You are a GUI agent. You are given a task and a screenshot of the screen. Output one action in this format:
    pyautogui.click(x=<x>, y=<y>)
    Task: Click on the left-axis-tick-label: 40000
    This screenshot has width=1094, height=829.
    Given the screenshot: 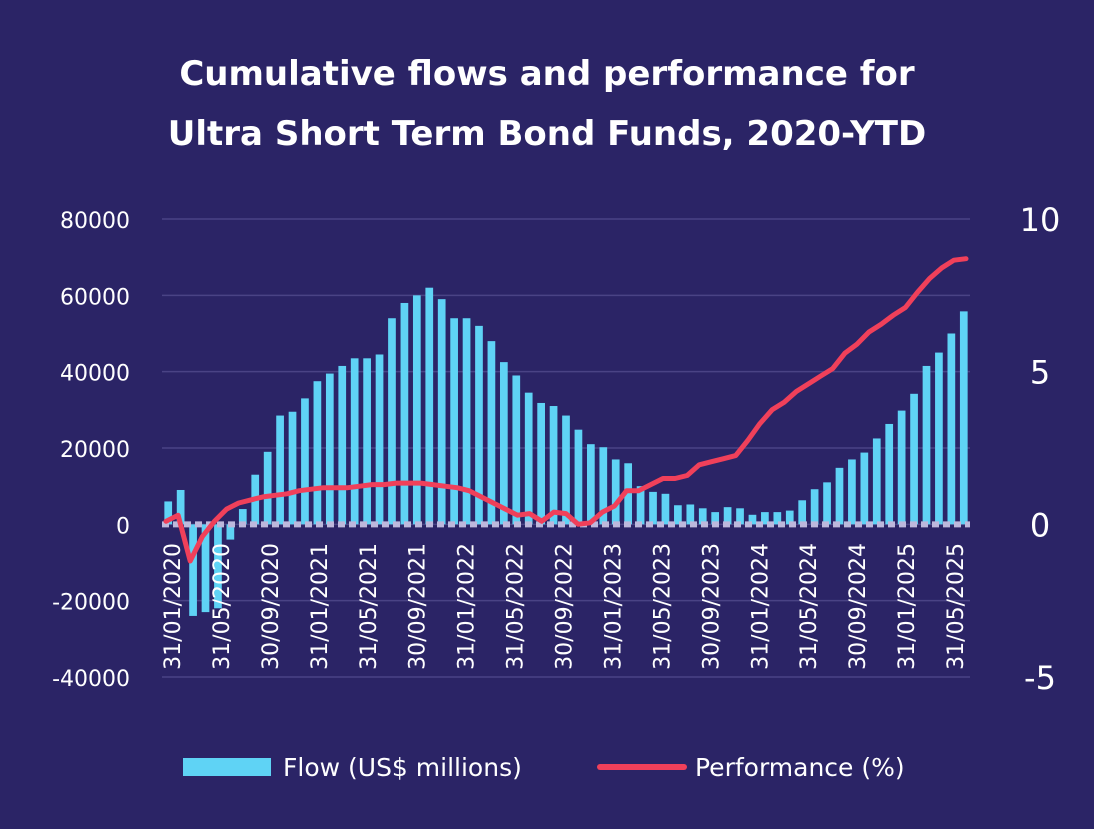 What is the action you would take?
    pyautogui.click(x=95, y=374)
    